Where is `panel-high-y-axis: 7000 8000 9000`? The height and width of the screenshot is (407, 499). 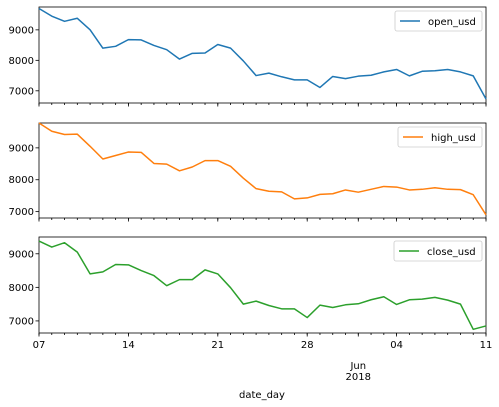 panel-high-y-axis: 7000 8000 9000 is located at coordinates (24, 180).